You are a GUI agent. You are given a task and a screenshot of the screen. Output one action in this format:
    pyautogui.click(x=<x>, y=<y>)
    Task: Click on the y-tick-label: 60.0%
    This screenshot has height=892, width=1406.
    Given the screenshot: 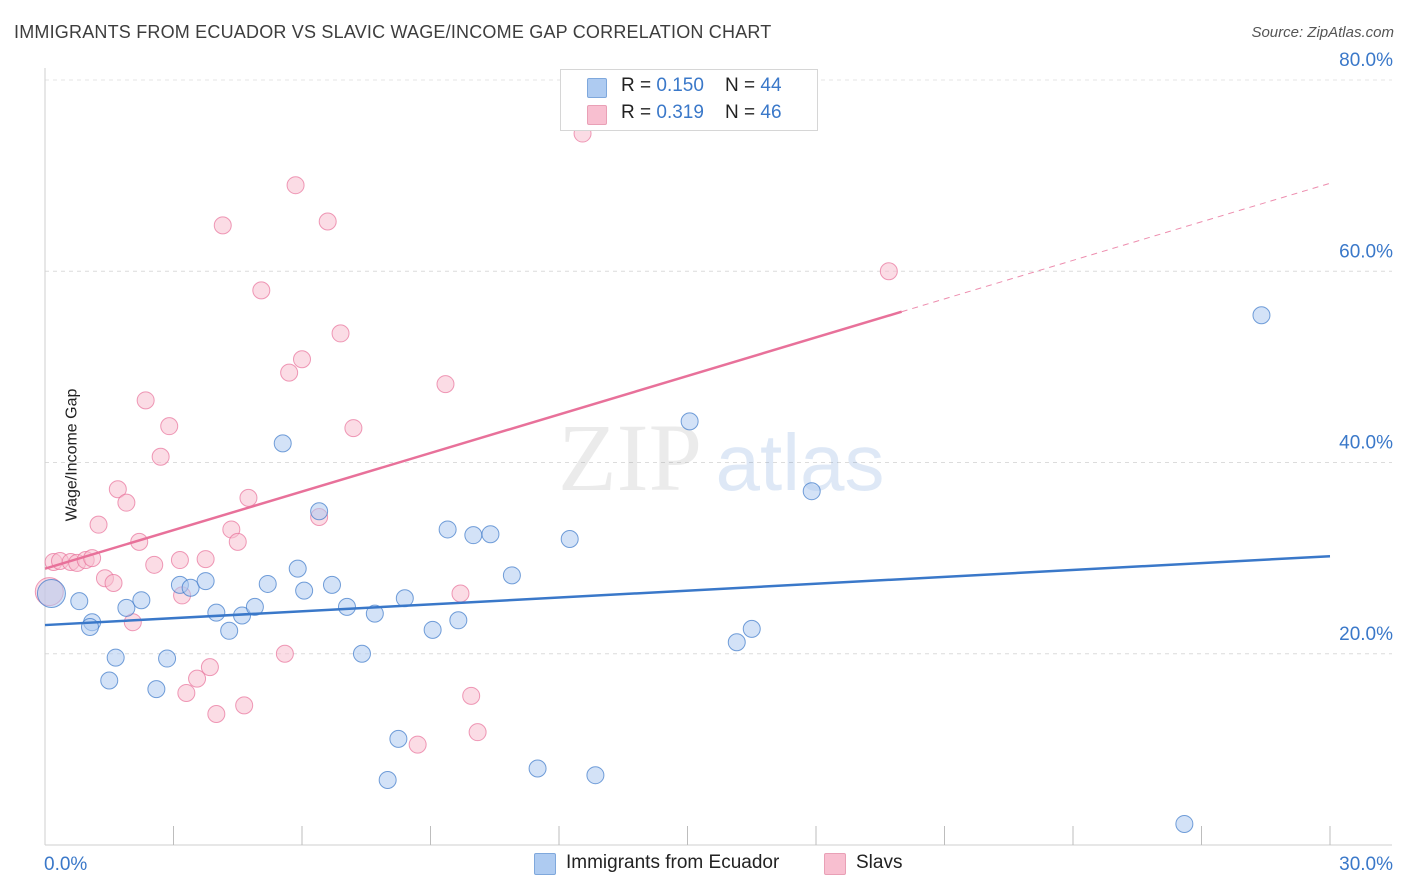 What is the action you would take?
    pyautogui.click(x=1366, y=251)
    